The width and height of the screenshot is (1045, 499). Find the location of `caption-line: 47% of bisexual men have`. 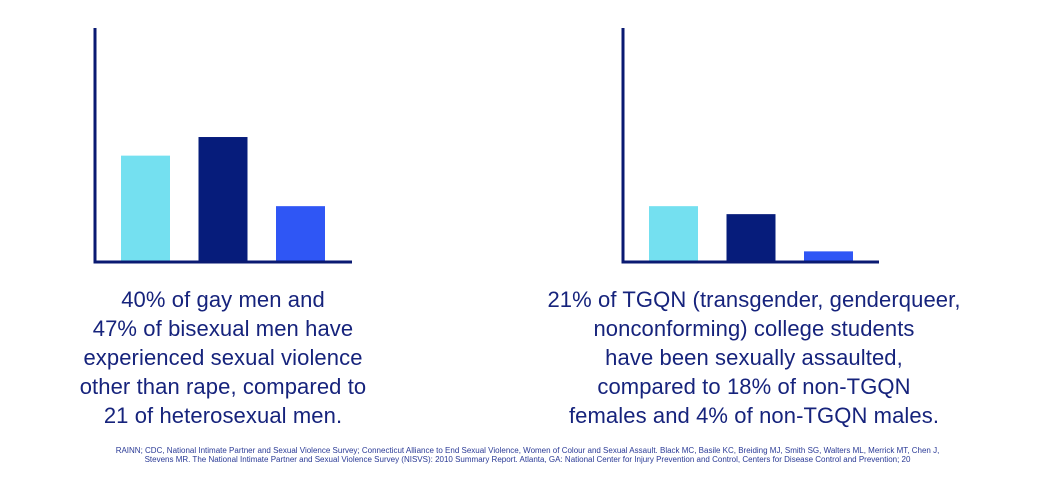

caption-line: 47% of bisexual men have is located at coordinates (223, 328).